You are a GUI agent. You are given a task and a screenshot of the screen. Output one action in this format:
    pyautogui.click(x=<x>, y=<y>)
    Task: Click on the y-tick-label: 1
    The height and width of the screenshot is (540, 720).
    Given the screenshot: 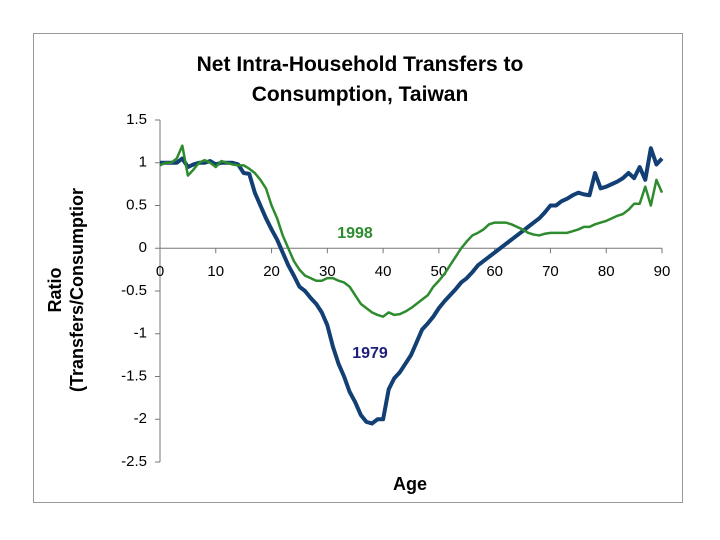 What is the action you would take?
    pyautogui.click(x=143, y=162)
    